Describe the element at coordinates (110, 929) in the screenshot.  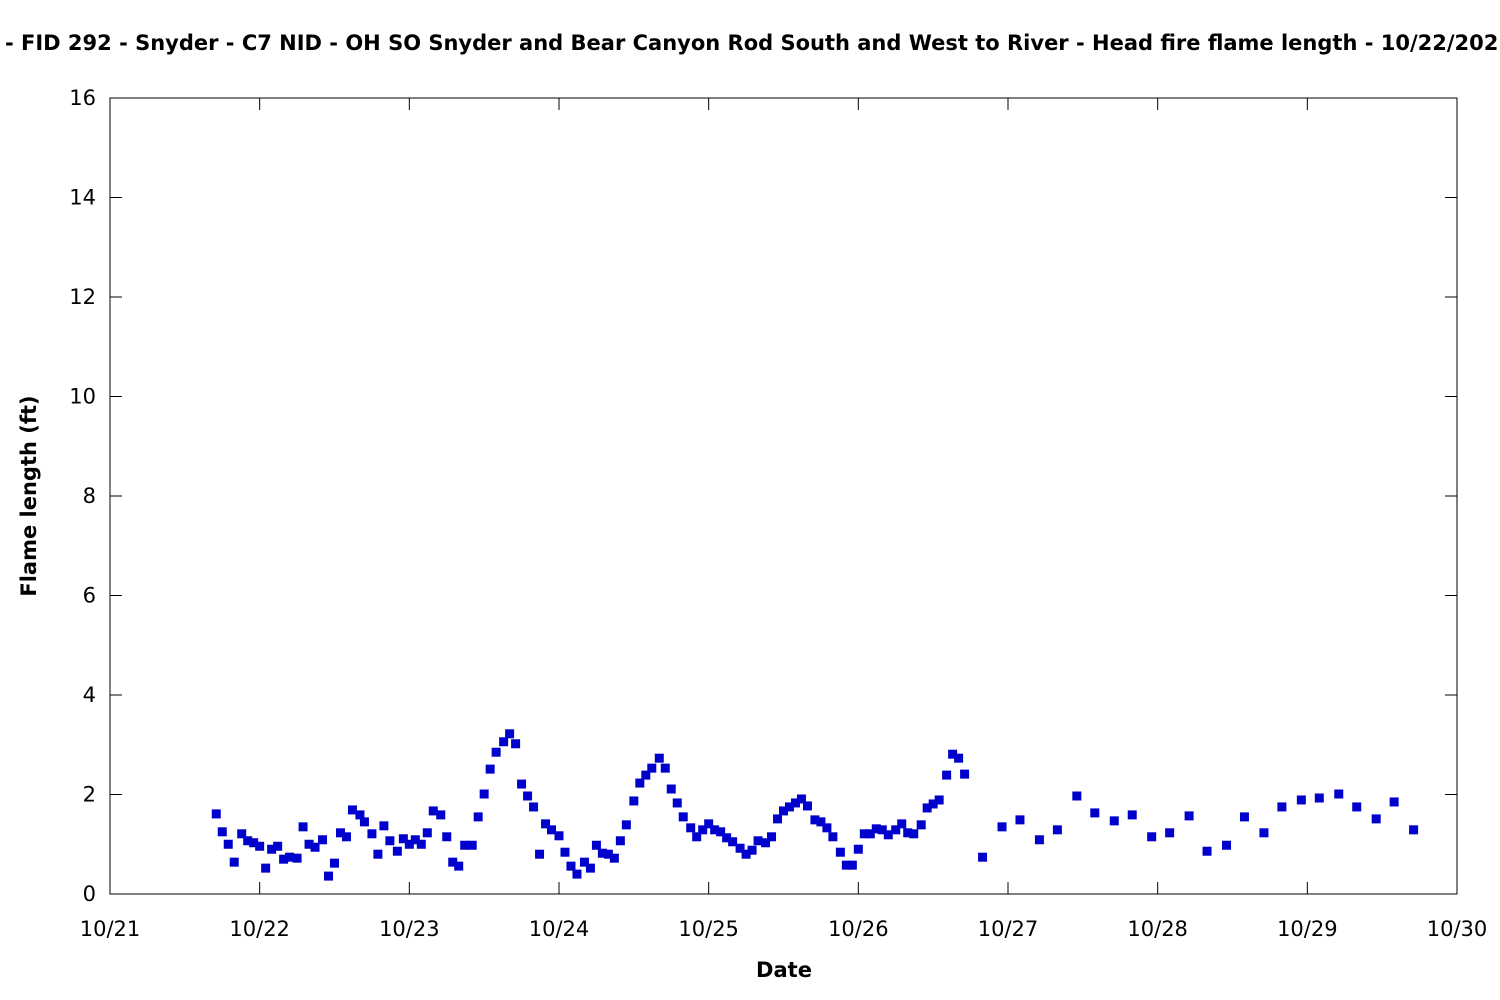
I see `x-tick-label: 10/21` at that location.